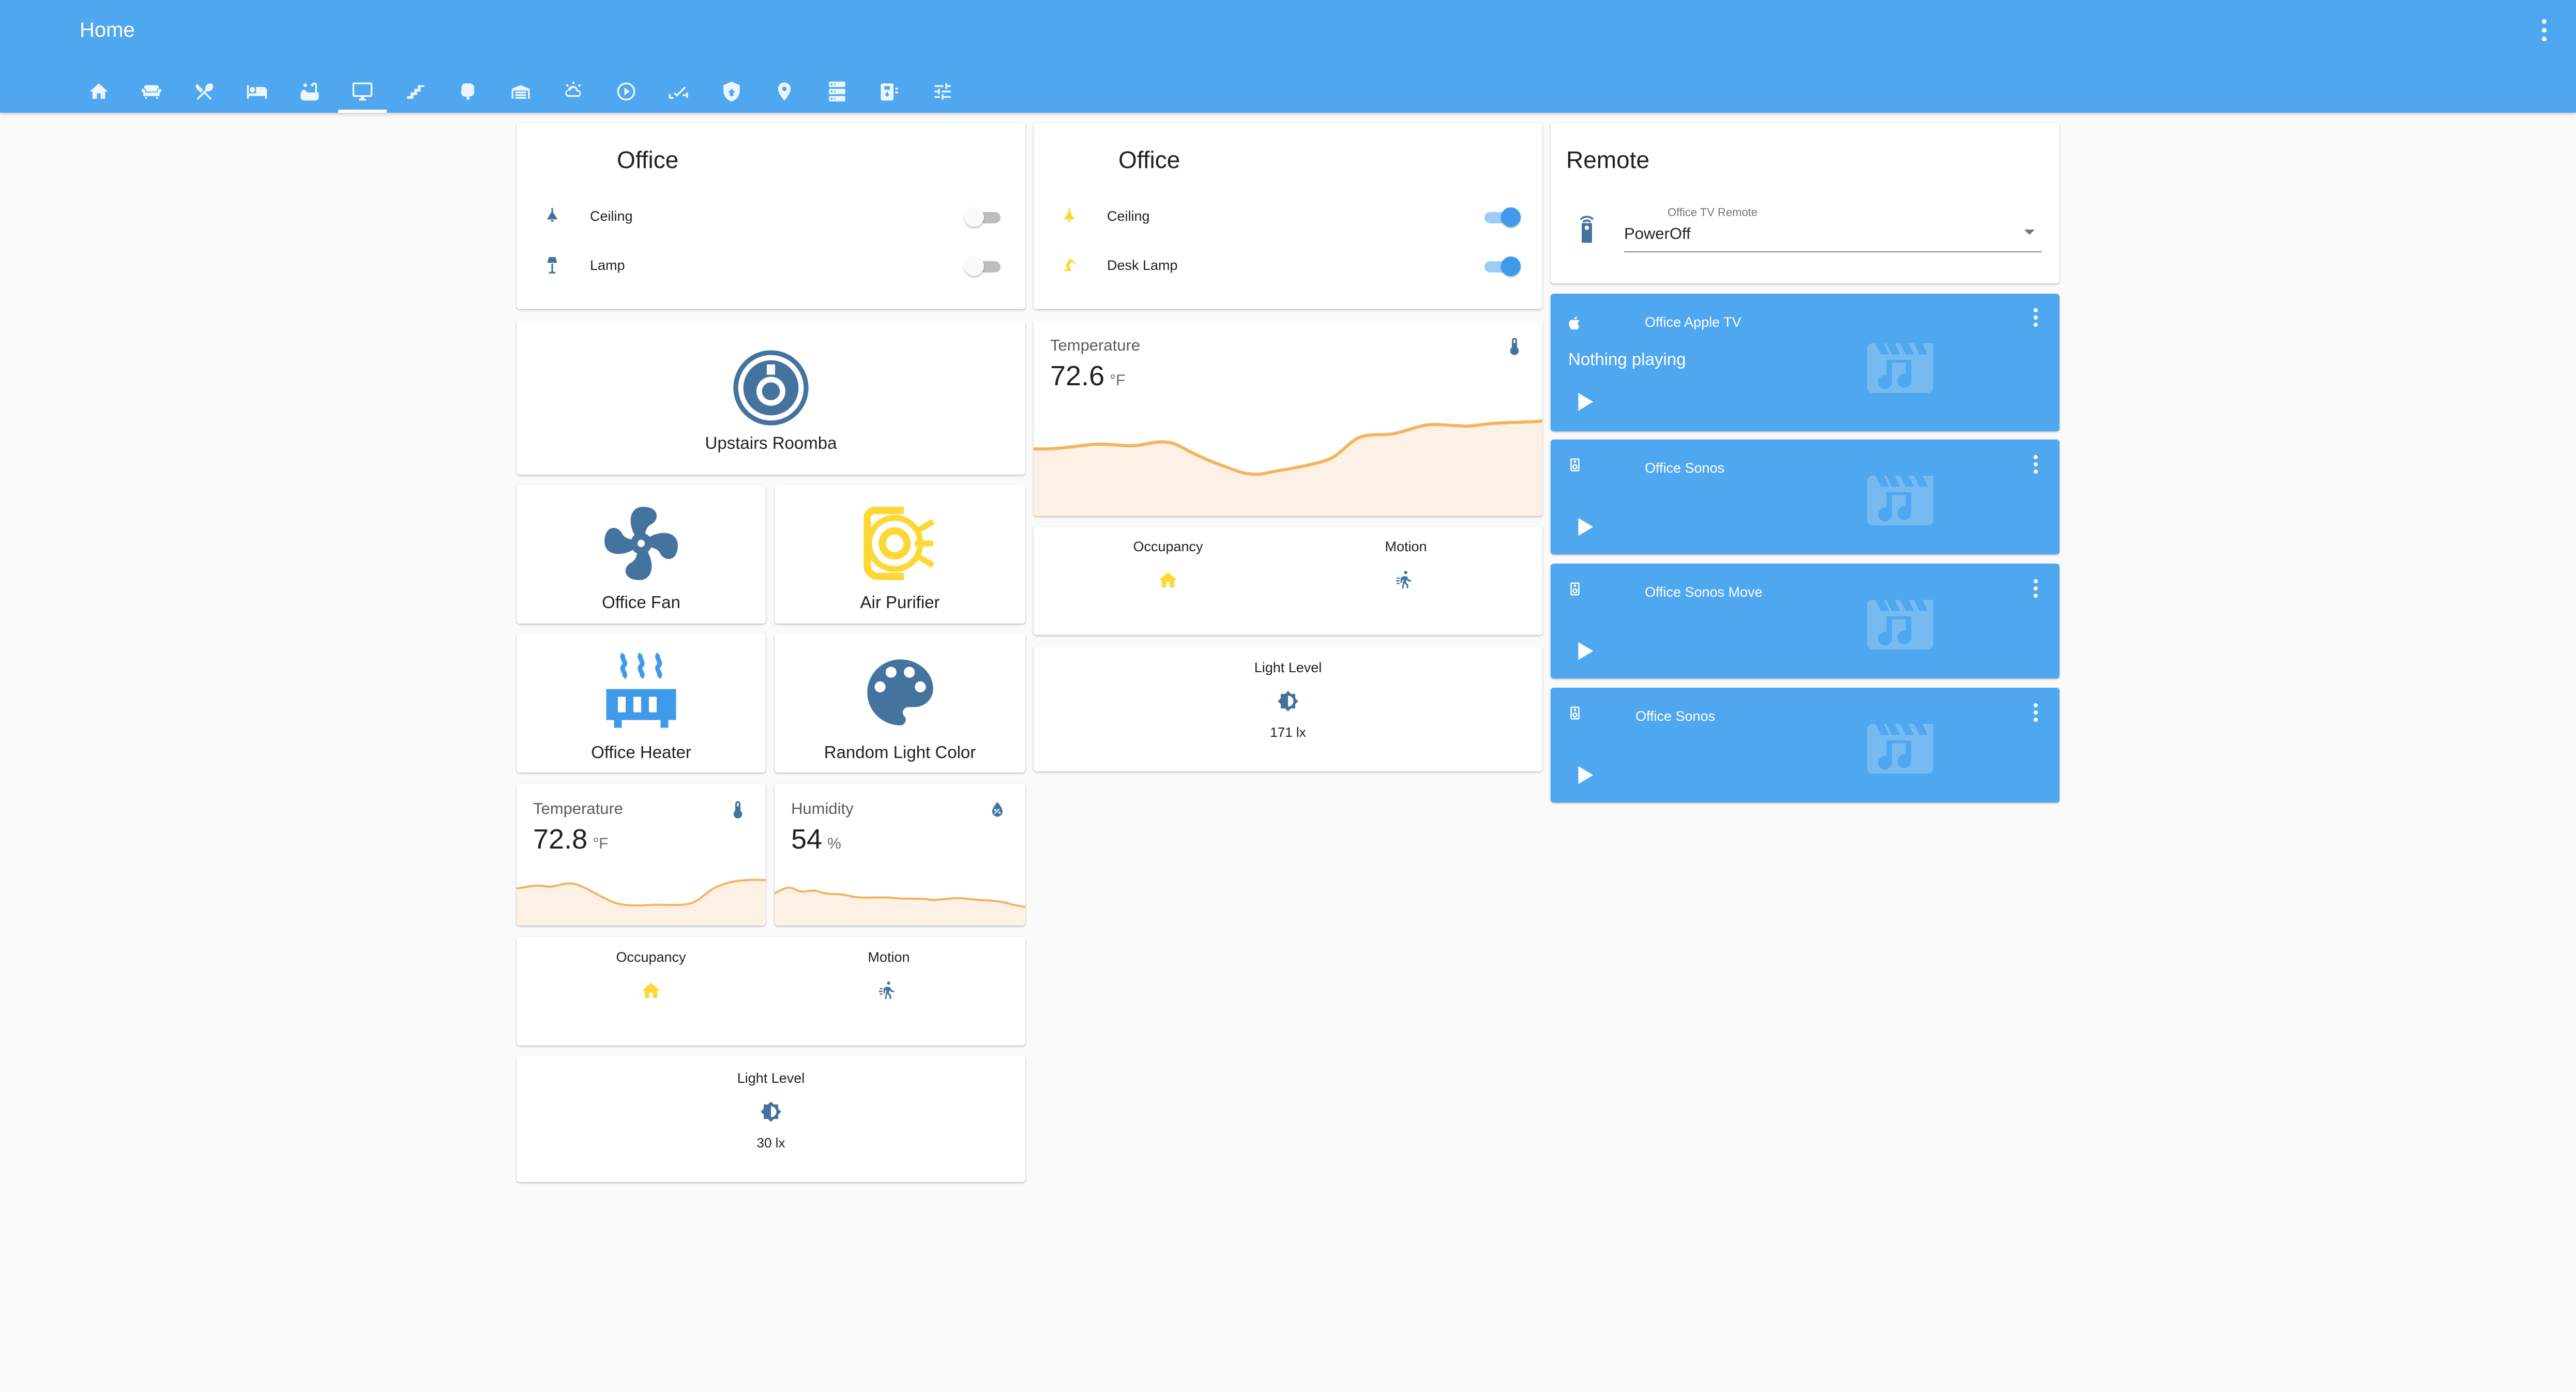 This screenshot has width=2576, height=1392. Describe the element at coordinates (310, 91) in the screenshot. I see `tab-bathroom` at that location.